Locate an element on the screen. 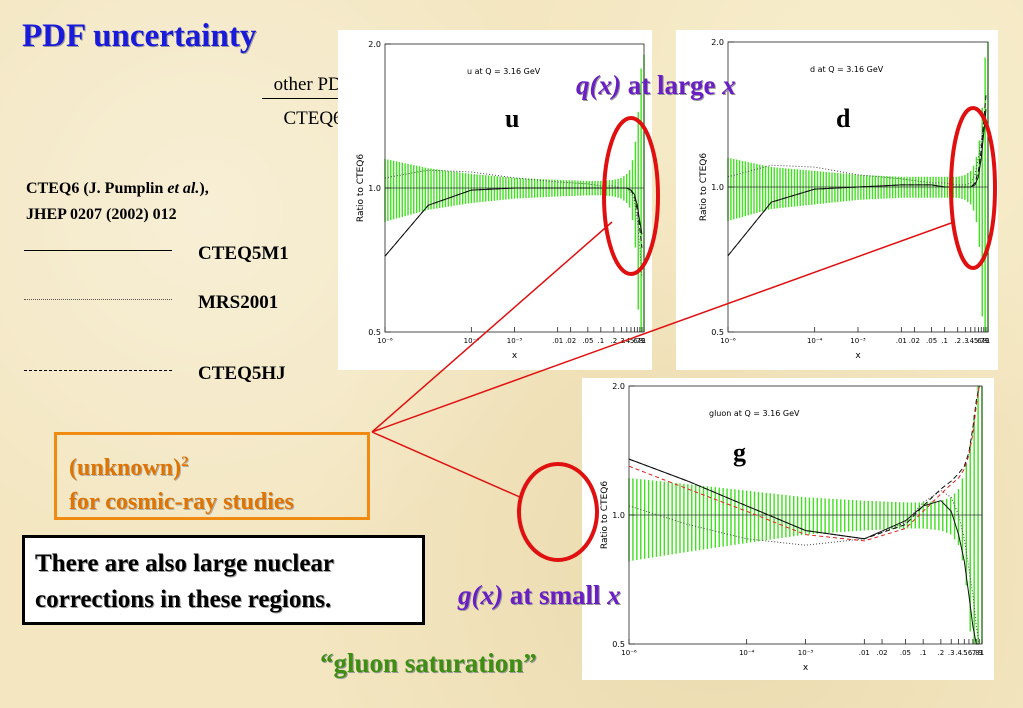 The image size is (1023, 708). legend-label-cteq5hj: CTEQ5HJ is located at coordinates (242, 373).